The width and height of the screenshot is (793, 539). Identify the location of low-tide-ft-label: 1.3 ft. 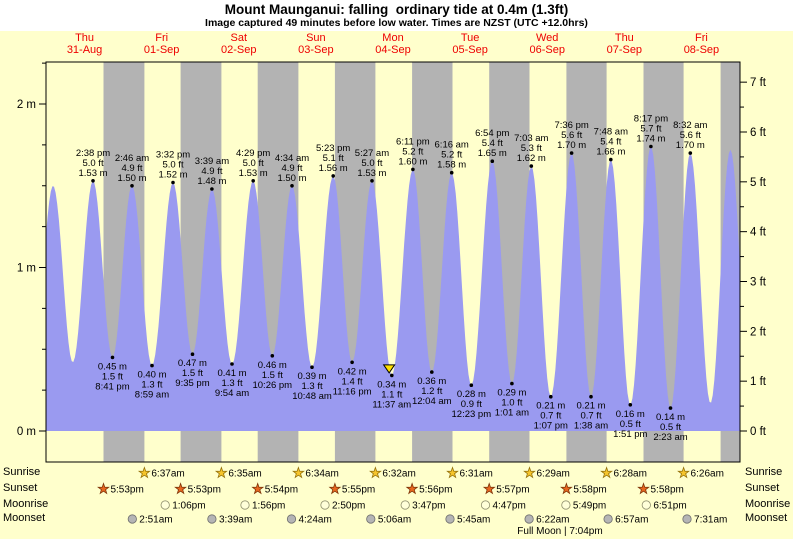
(151, 385).